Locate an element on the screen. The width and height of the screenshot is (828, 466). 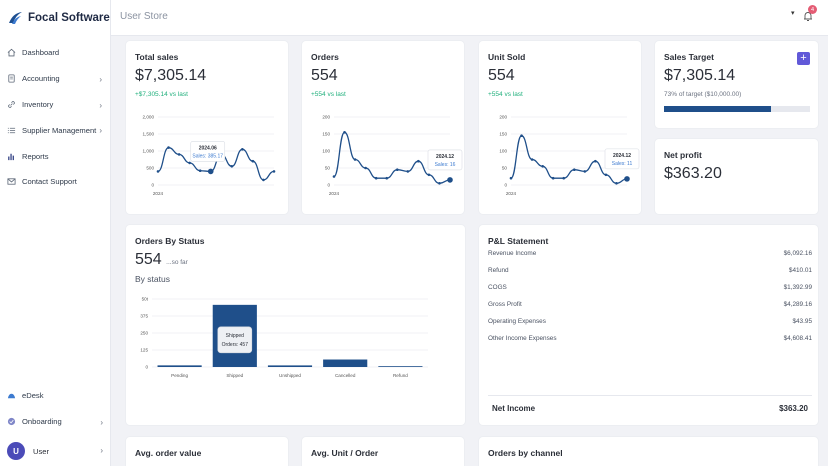
pl-label: Gross Profit is located at coordinates (505, 304).